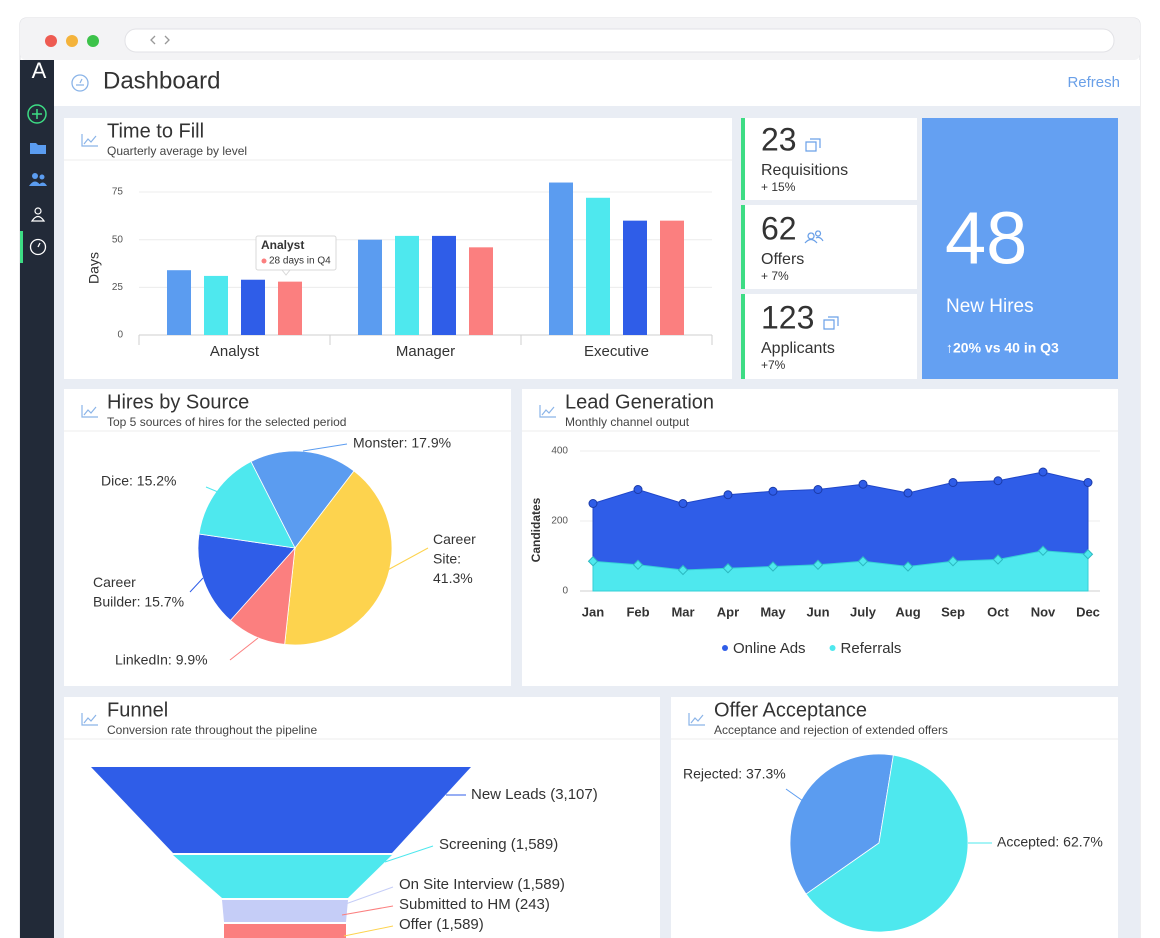 The height and width of the screenshot is (938, 1160). What do you see at coordinates (118, 239) in the screenshot?
I see `y-tick-label: 50` at bounding box center [118, 239].